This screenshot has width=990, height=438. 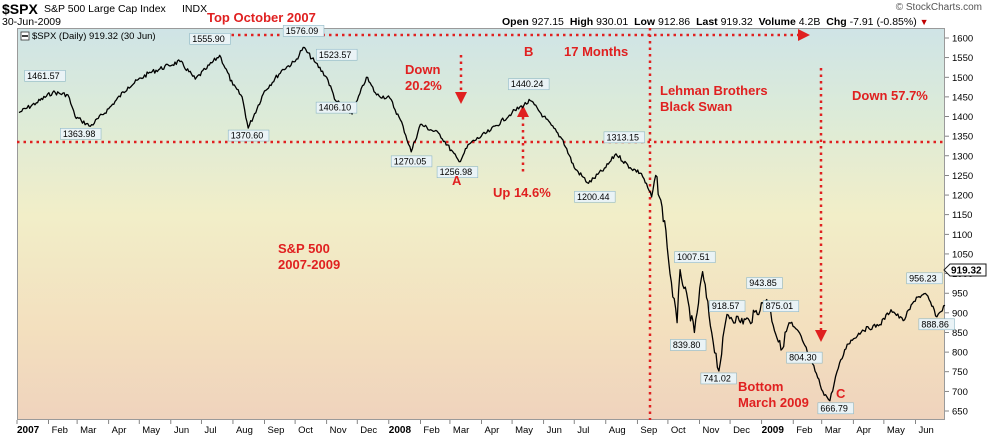 What do you see at coordinates (962, 58) in the screenshot?
I see `y-tick-label: 1550` at bounding box center [962, 58].